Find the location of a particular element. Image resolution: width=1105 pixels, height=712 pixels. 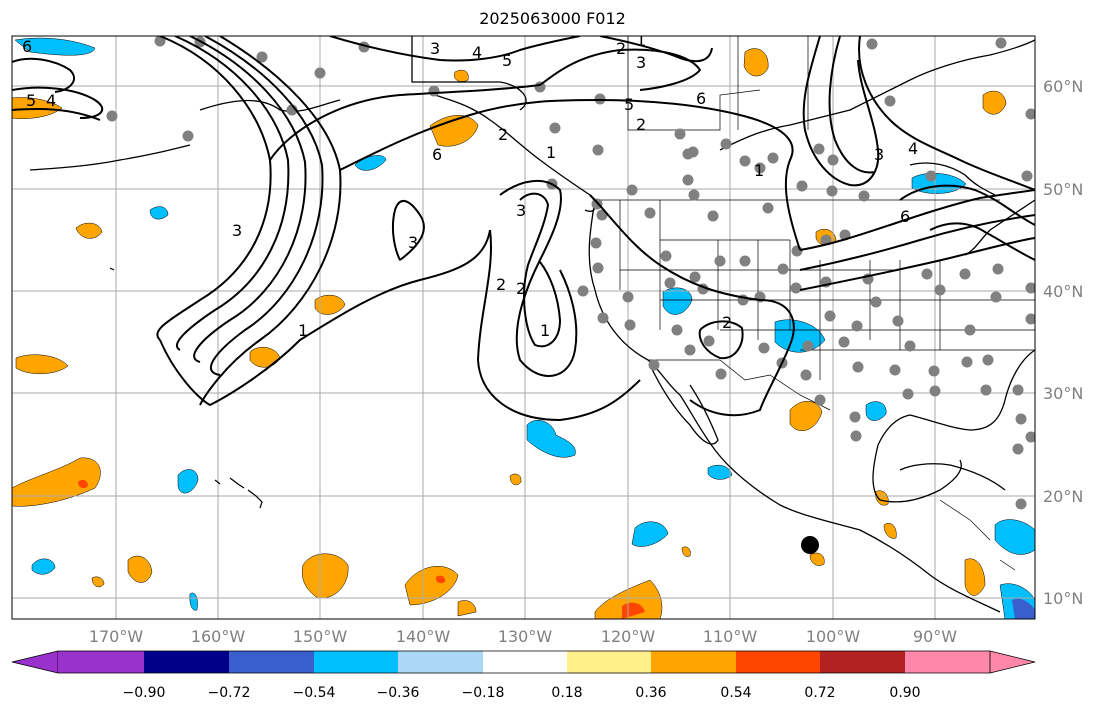

lon-label: 120°W is located at coordinates (628, 636).